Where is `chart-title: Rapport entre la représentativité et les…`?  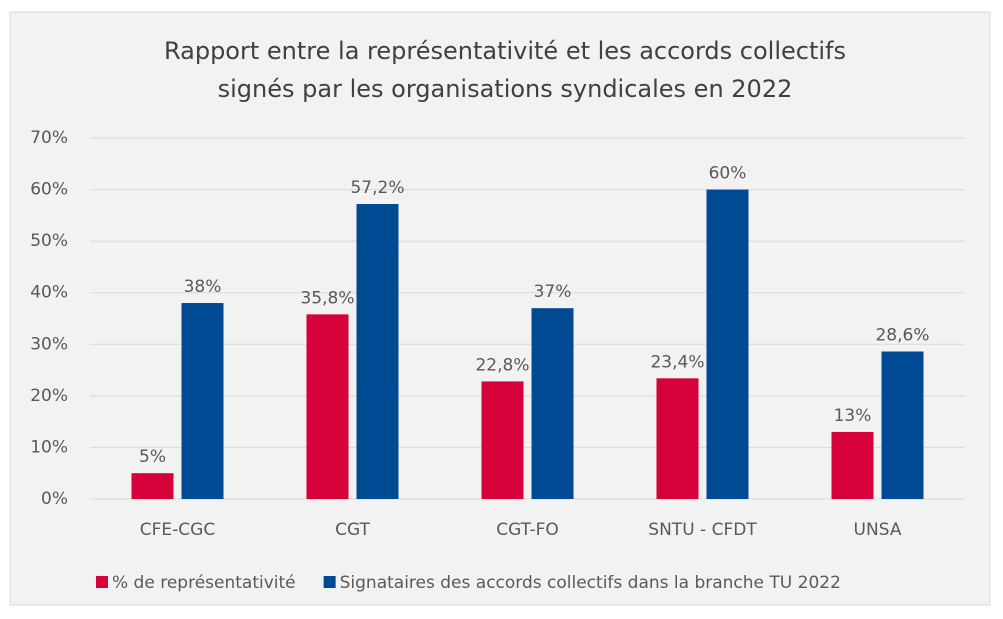
chart-title: Rapport entre la représentativité et les… is located at coordinates (505, 51).